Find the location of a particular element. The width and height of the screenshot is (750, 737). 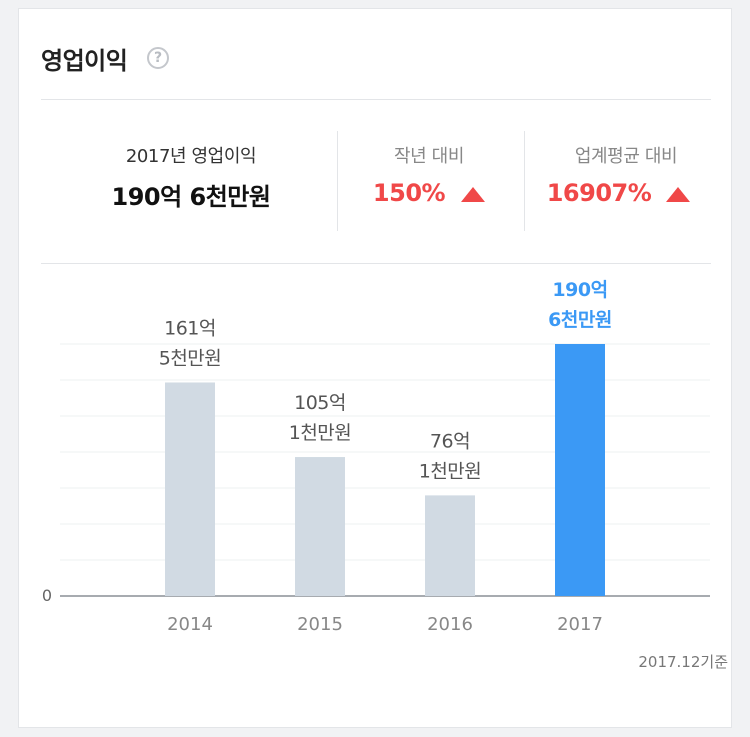

header-divider is located at coordinates (376, 99).